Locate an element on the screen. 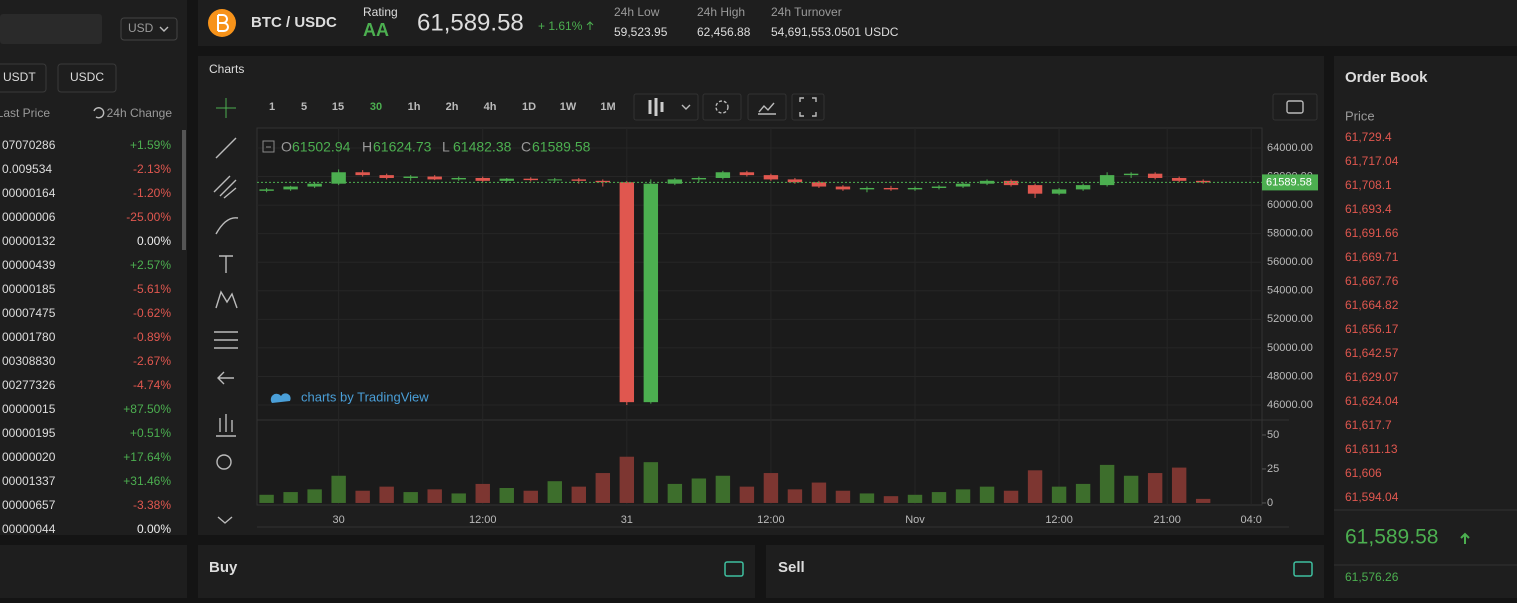 The image size is (1517, 603). ask-price: 61,624.04 is located at coordinates (1372, 401).